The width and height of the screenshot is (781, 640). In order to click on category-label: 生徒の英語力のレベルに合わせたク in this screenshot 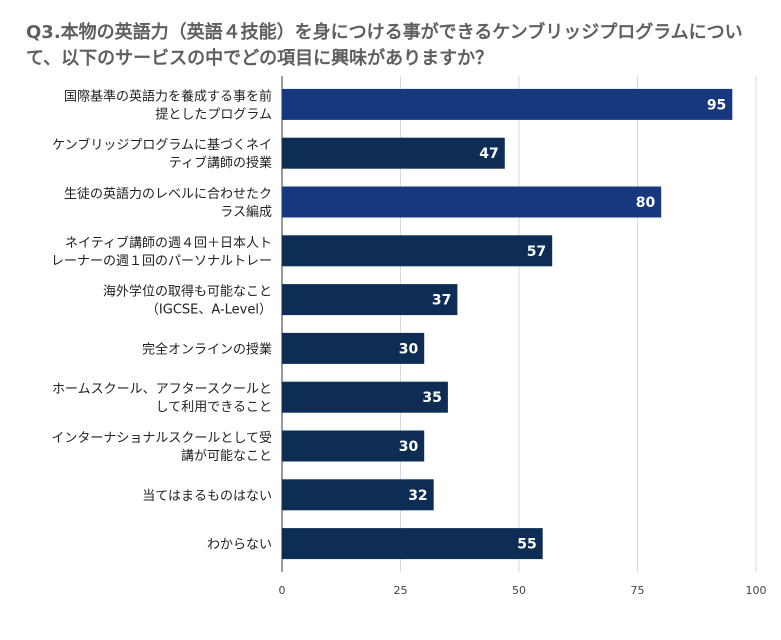, I will do `click(168, 194)`.